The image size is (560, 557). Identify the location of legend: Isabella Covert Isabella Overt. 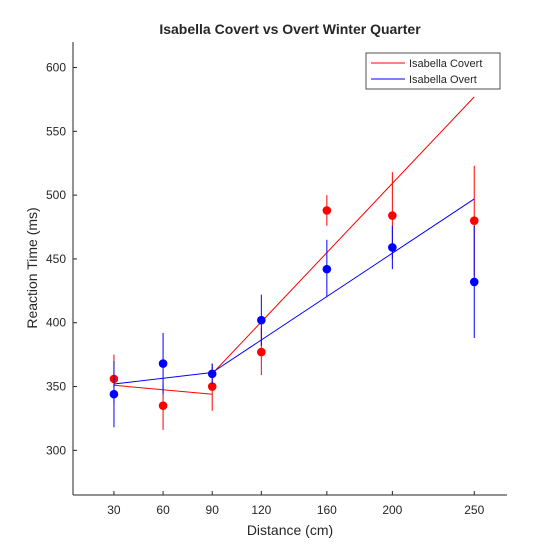
(433, 71).